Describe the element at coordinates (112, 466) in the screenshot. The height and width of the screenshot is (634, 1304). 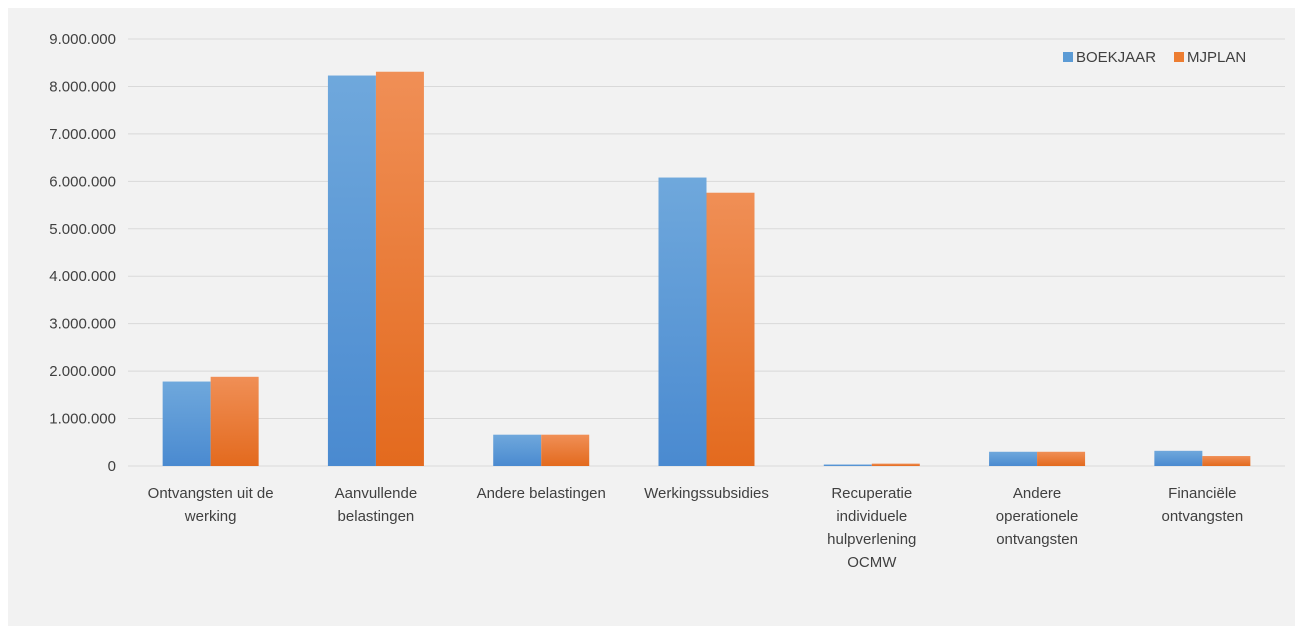
I see `y-tick-label: 0` at that location.